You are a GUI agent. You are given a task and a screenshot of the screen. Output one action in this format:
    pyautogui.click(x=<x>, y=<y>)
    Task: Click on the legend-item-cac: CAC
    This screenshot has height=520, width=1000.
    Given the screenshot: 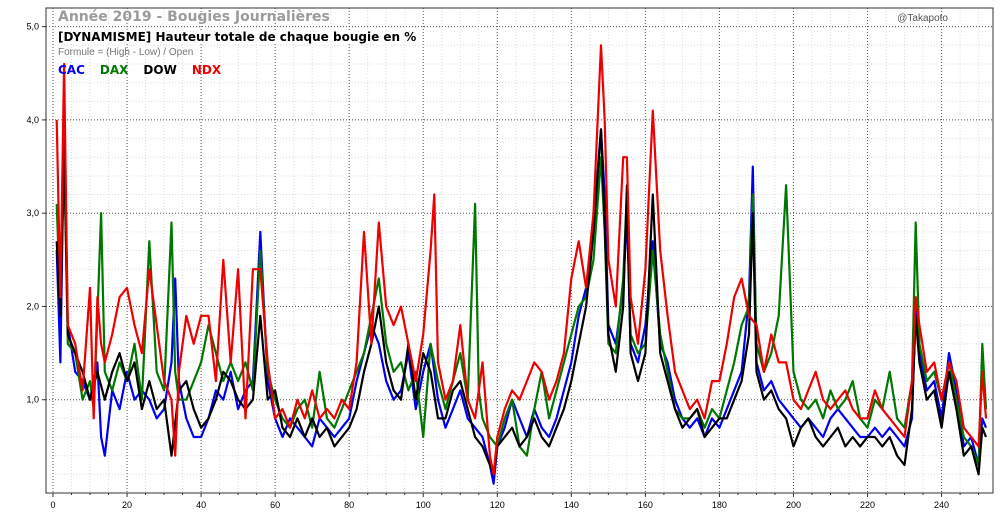 What is the action you would take?
    pyautogui.click(x=71, y=70)
    